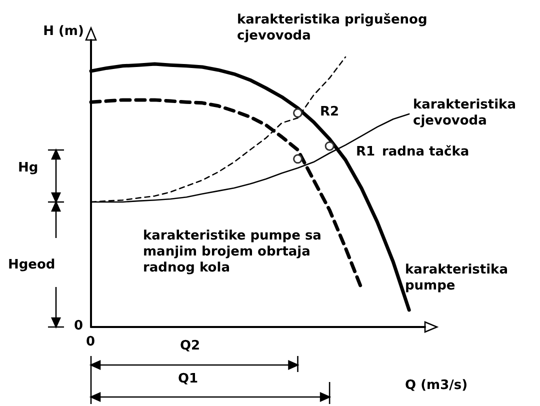  What do you see at coordinates (426, 152) in the screenshot?
I see `annotation: radna tačka` at bounding box center [426, 152].